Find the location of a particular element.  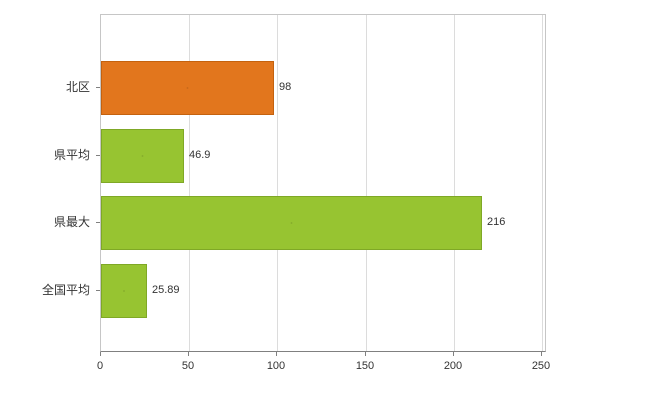

value-label: 25.89 is located at coordinates (166, 289).